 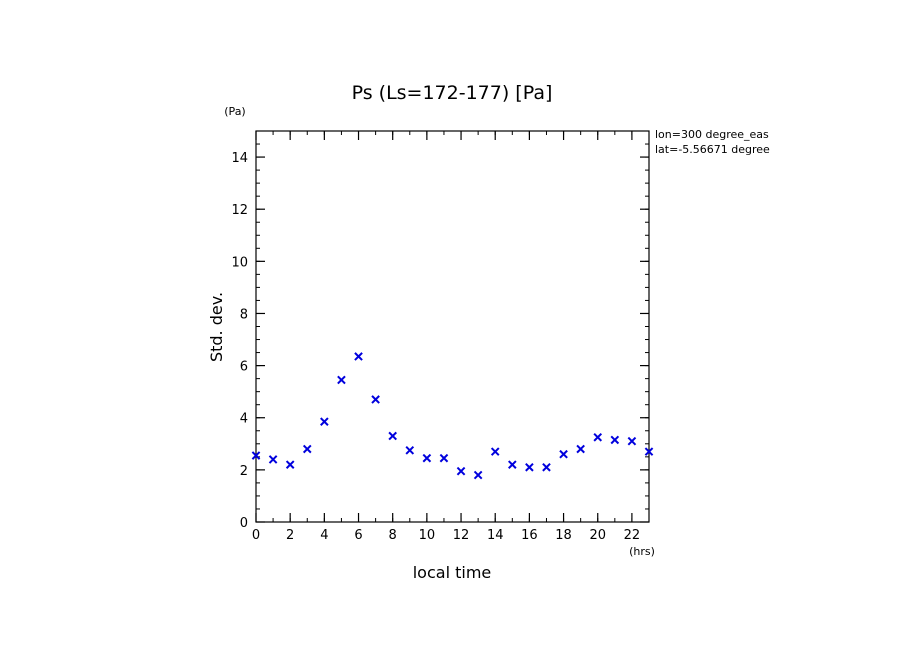 I want to click on x-tick-label: 6, so click(x=358, y=535).